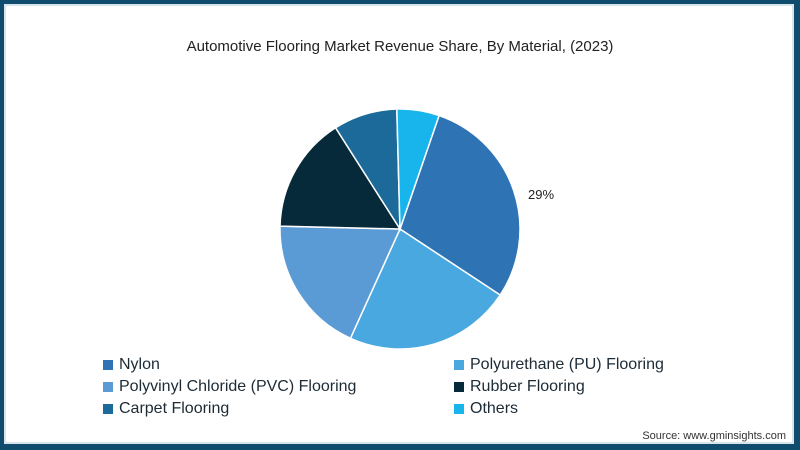 The height and width of the screenshot is (450, 800). What do you see at coordinates (340, 178) in the screenshot?
I see `slice-rubber` at bounding box center [340, 178].